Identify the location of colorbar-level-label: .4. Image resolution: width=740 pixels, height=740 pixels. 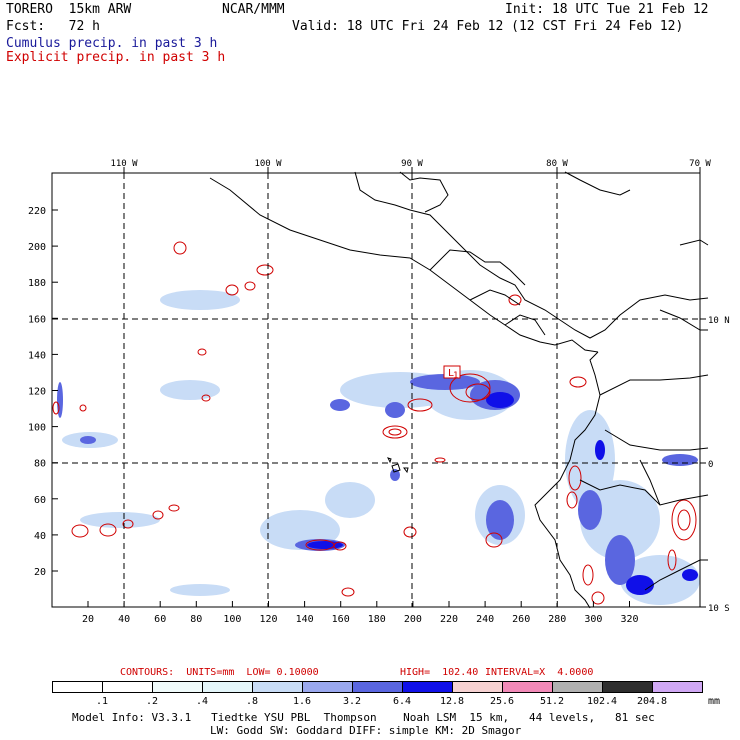
(202, 701).